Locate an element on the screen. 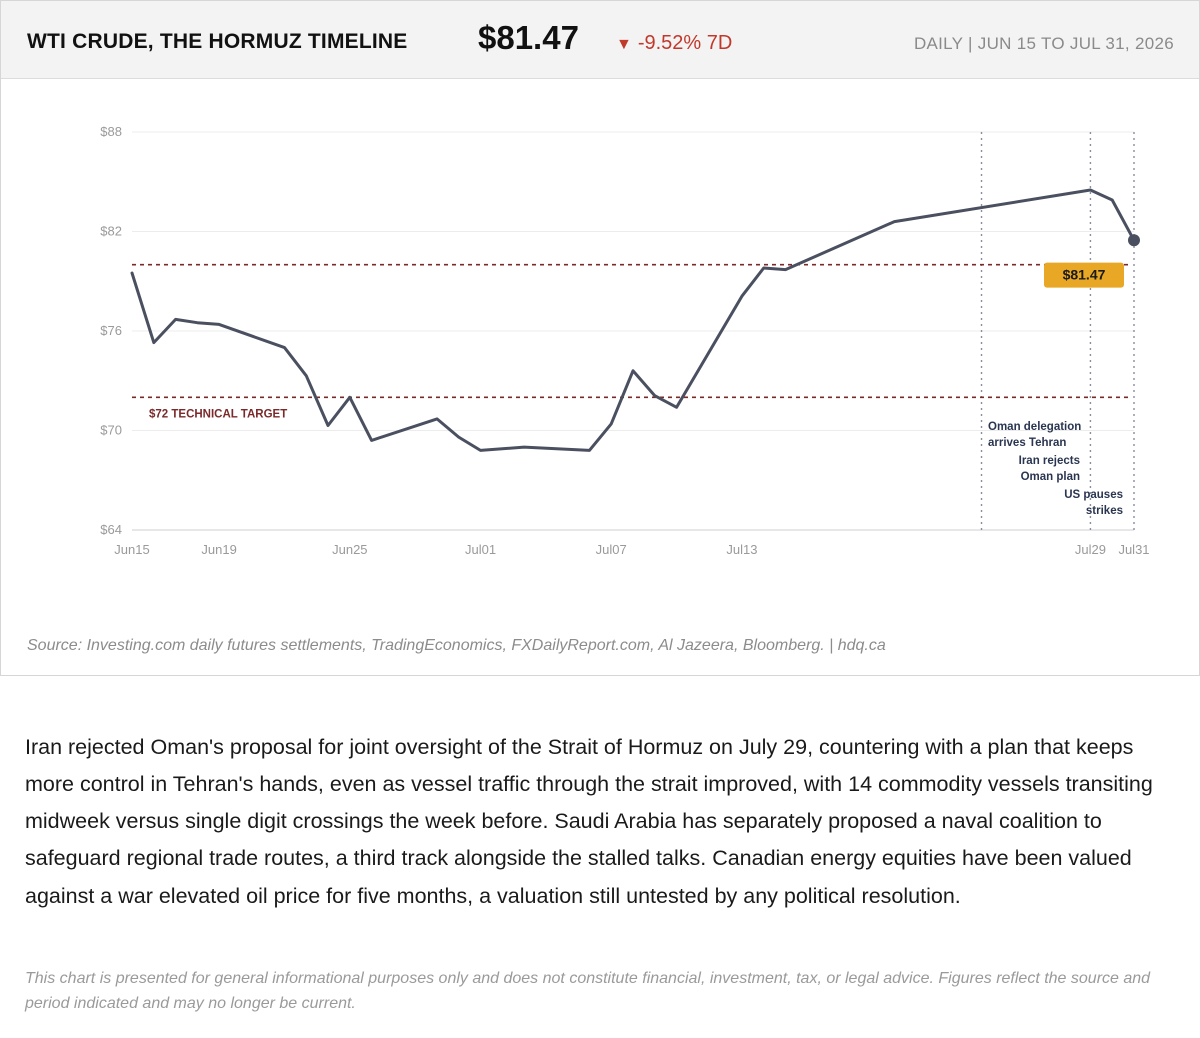  event-label: Oman plan is located at coordinates (1050, 477).